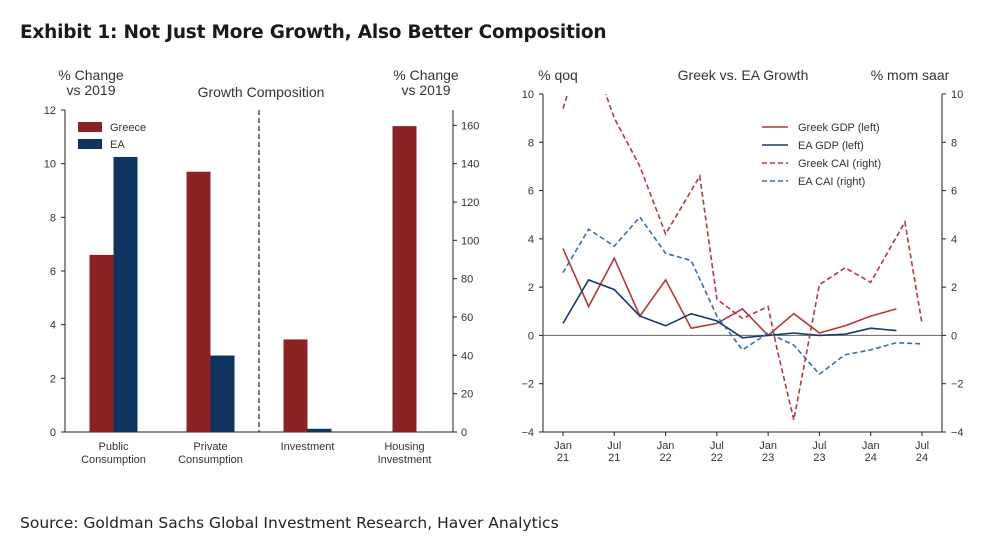 Image resolution: width=991 pixels, height=558 pixels. Describe the element at coordinates (527, 433) in the screenshot. I see `left-y-tick-label: −4` at that location.